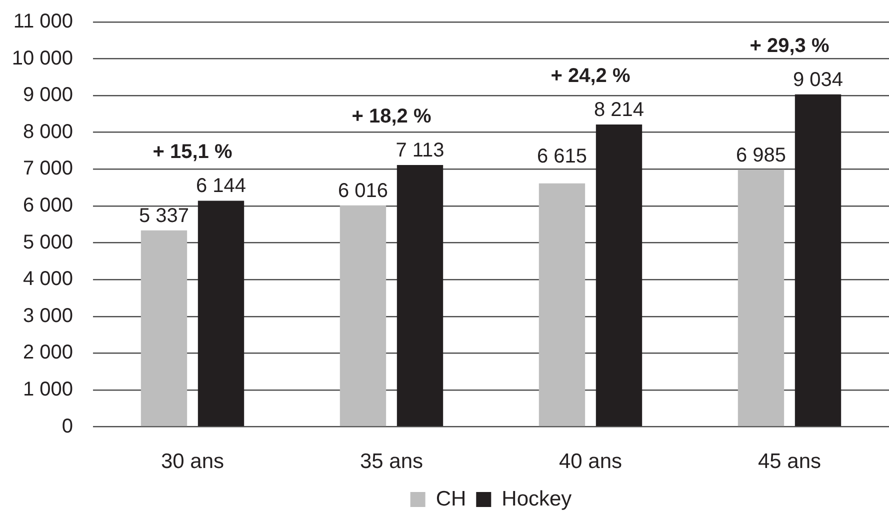 The height and width of the screenshot is (520, 889). I want to click on x-tick-label: 35 ans, so click(392, 462).